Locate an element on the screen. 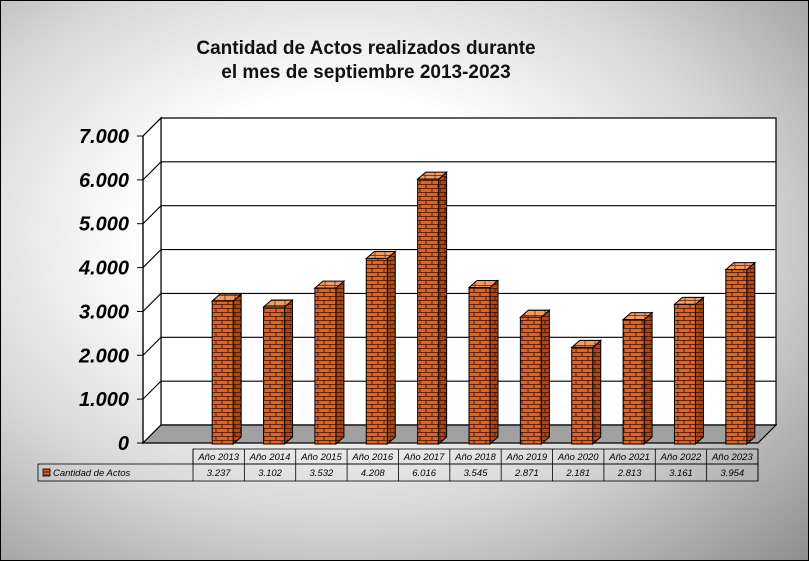 This screenshot has height=561, width=809. x-category-label: Año 2017 is located at coordinates (424, 457).